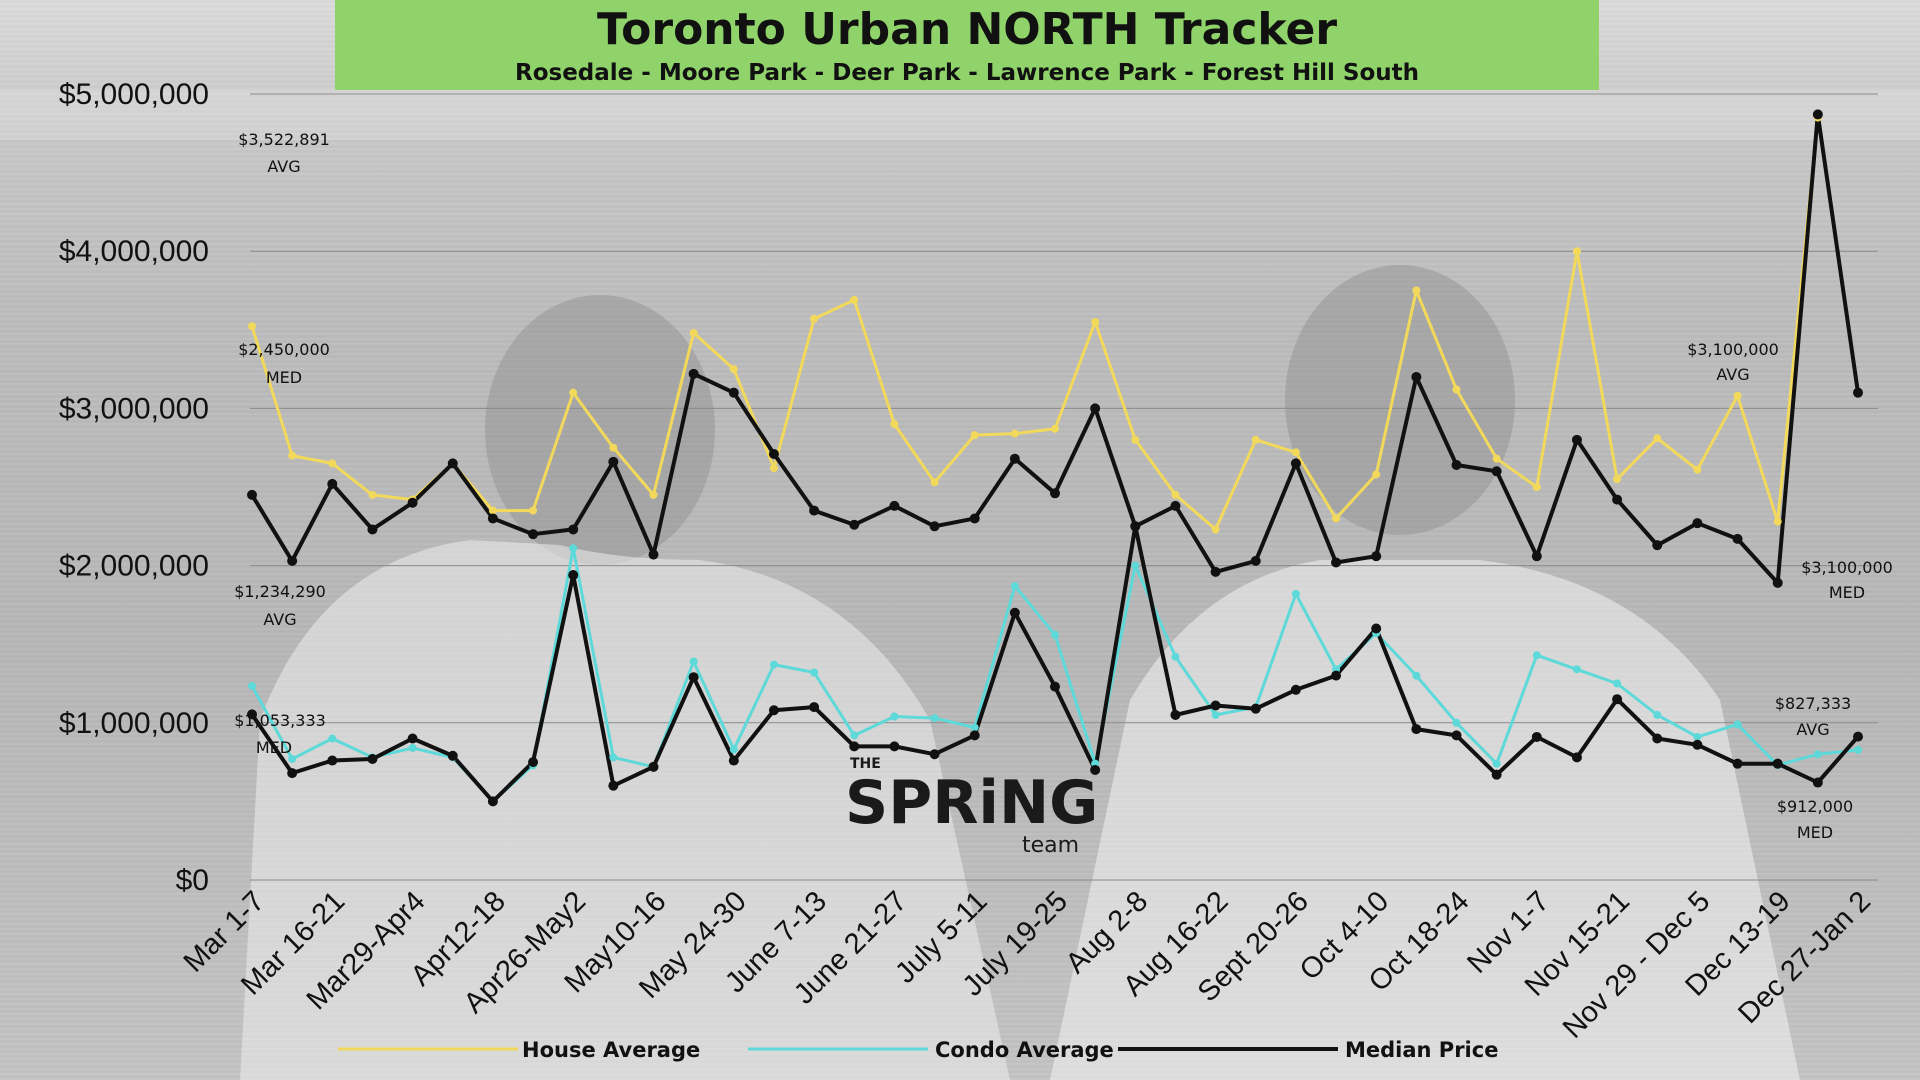  I want to click on y-tick-label: $2,000,000, so click(134, 566).